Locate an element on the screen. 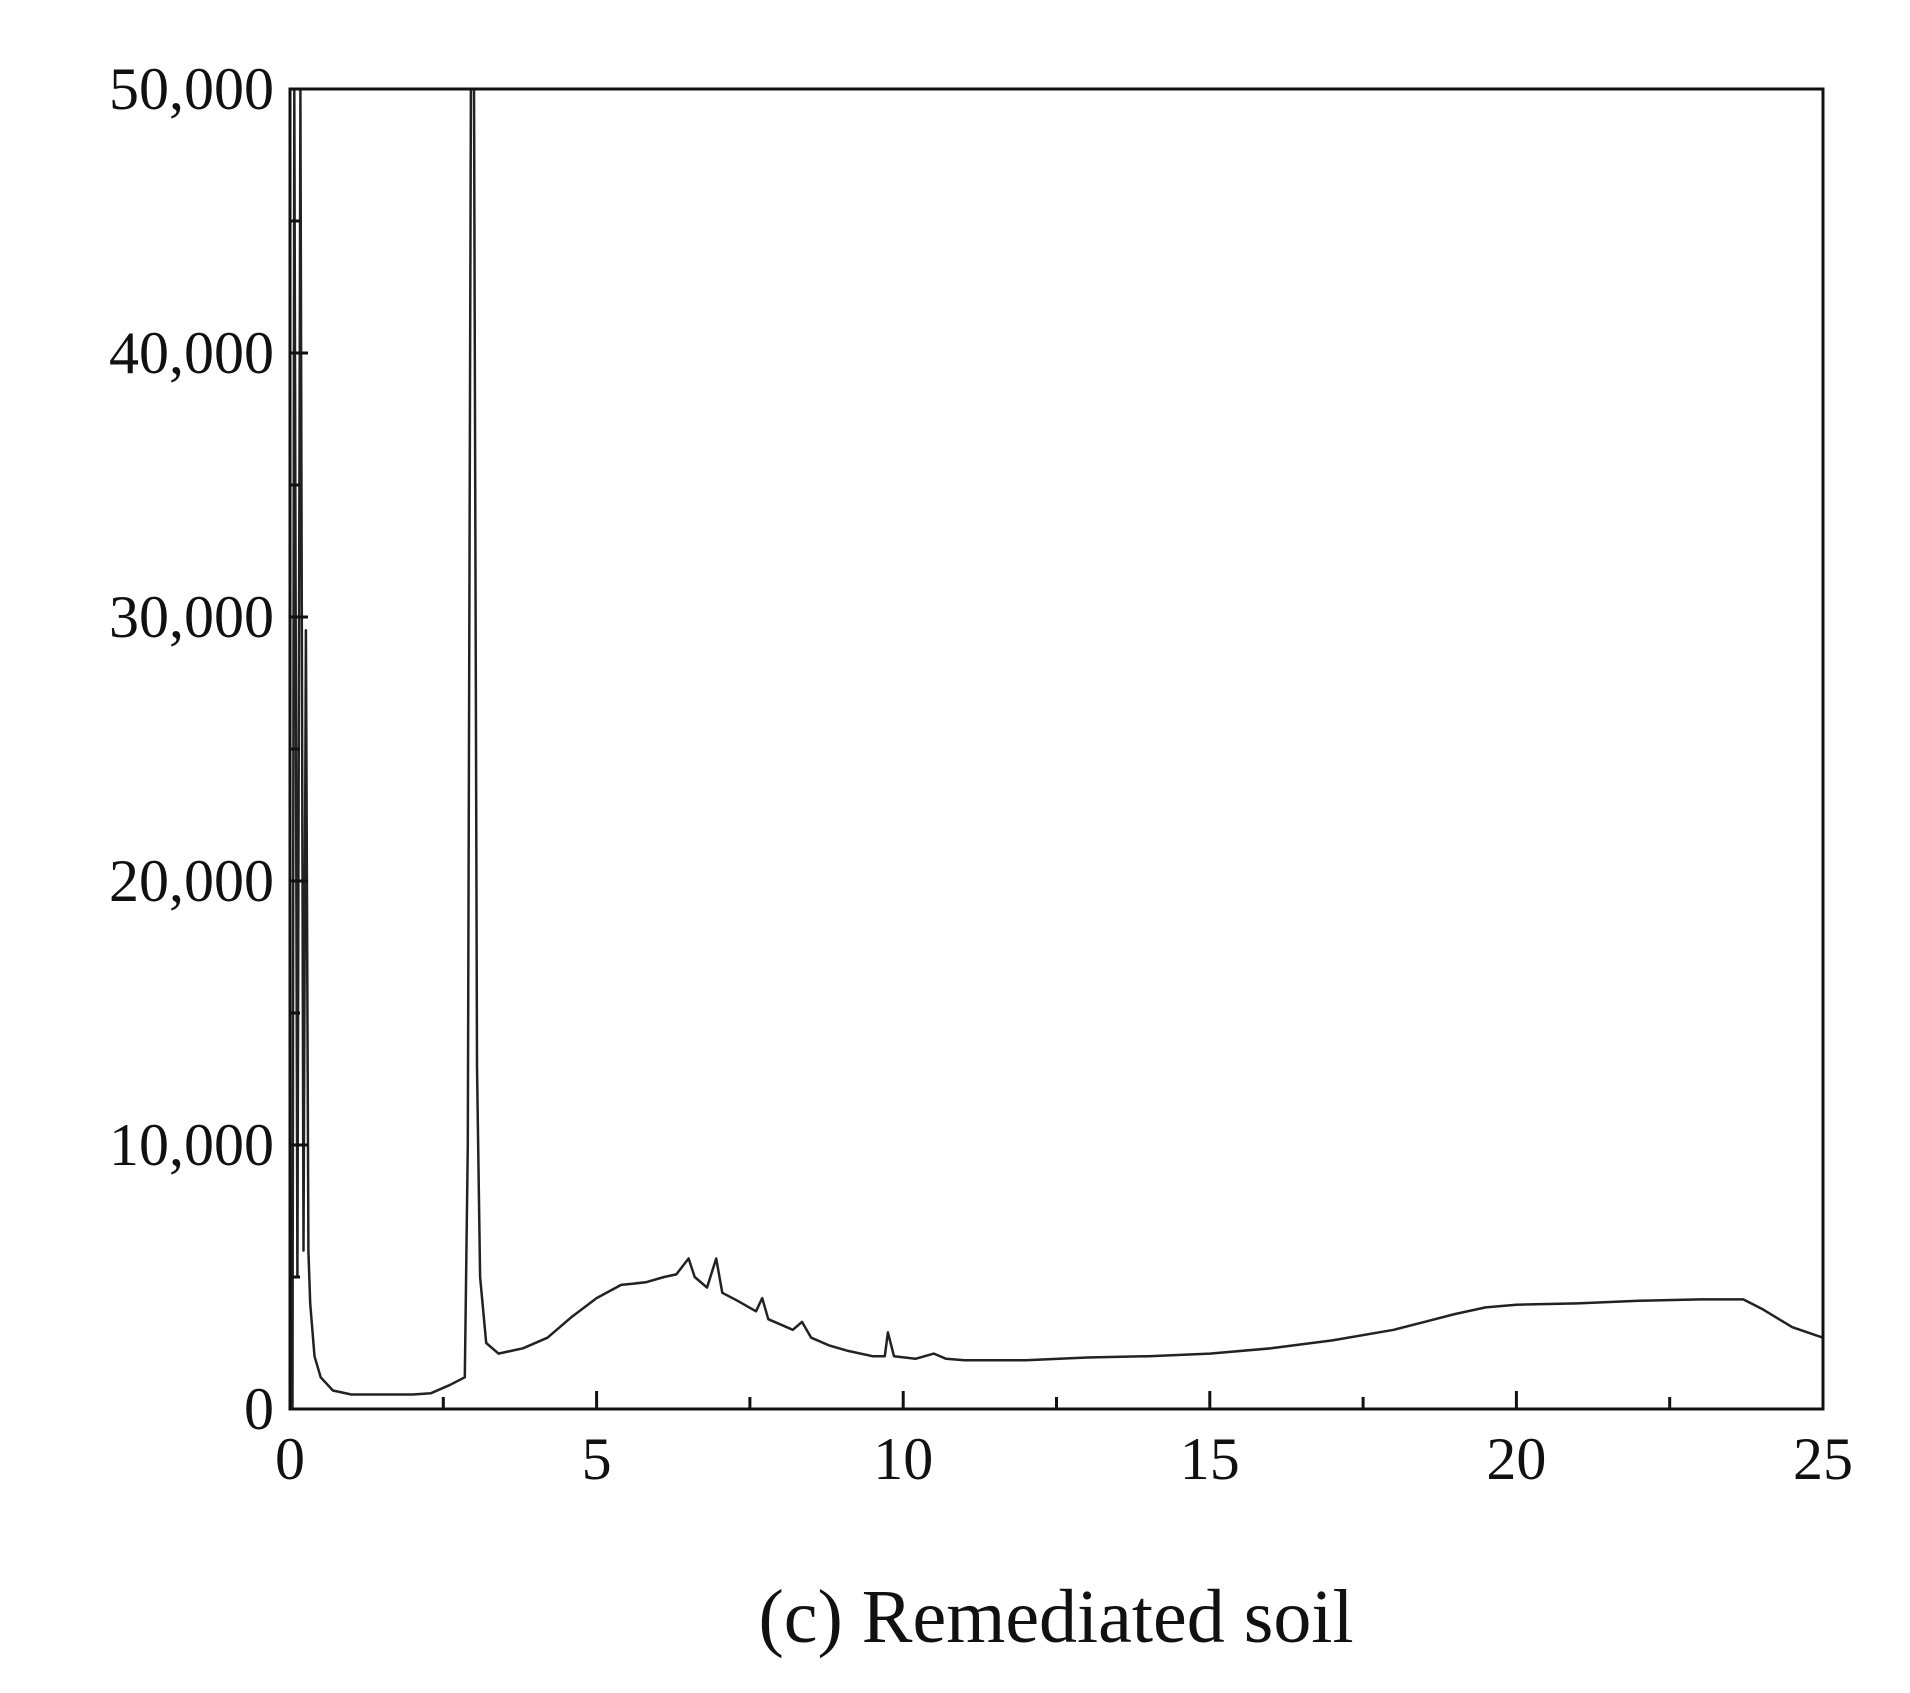 The image size is (1910, 1693). chart-title: (c) Remediated soil is located at coordinates (1055, 1617).